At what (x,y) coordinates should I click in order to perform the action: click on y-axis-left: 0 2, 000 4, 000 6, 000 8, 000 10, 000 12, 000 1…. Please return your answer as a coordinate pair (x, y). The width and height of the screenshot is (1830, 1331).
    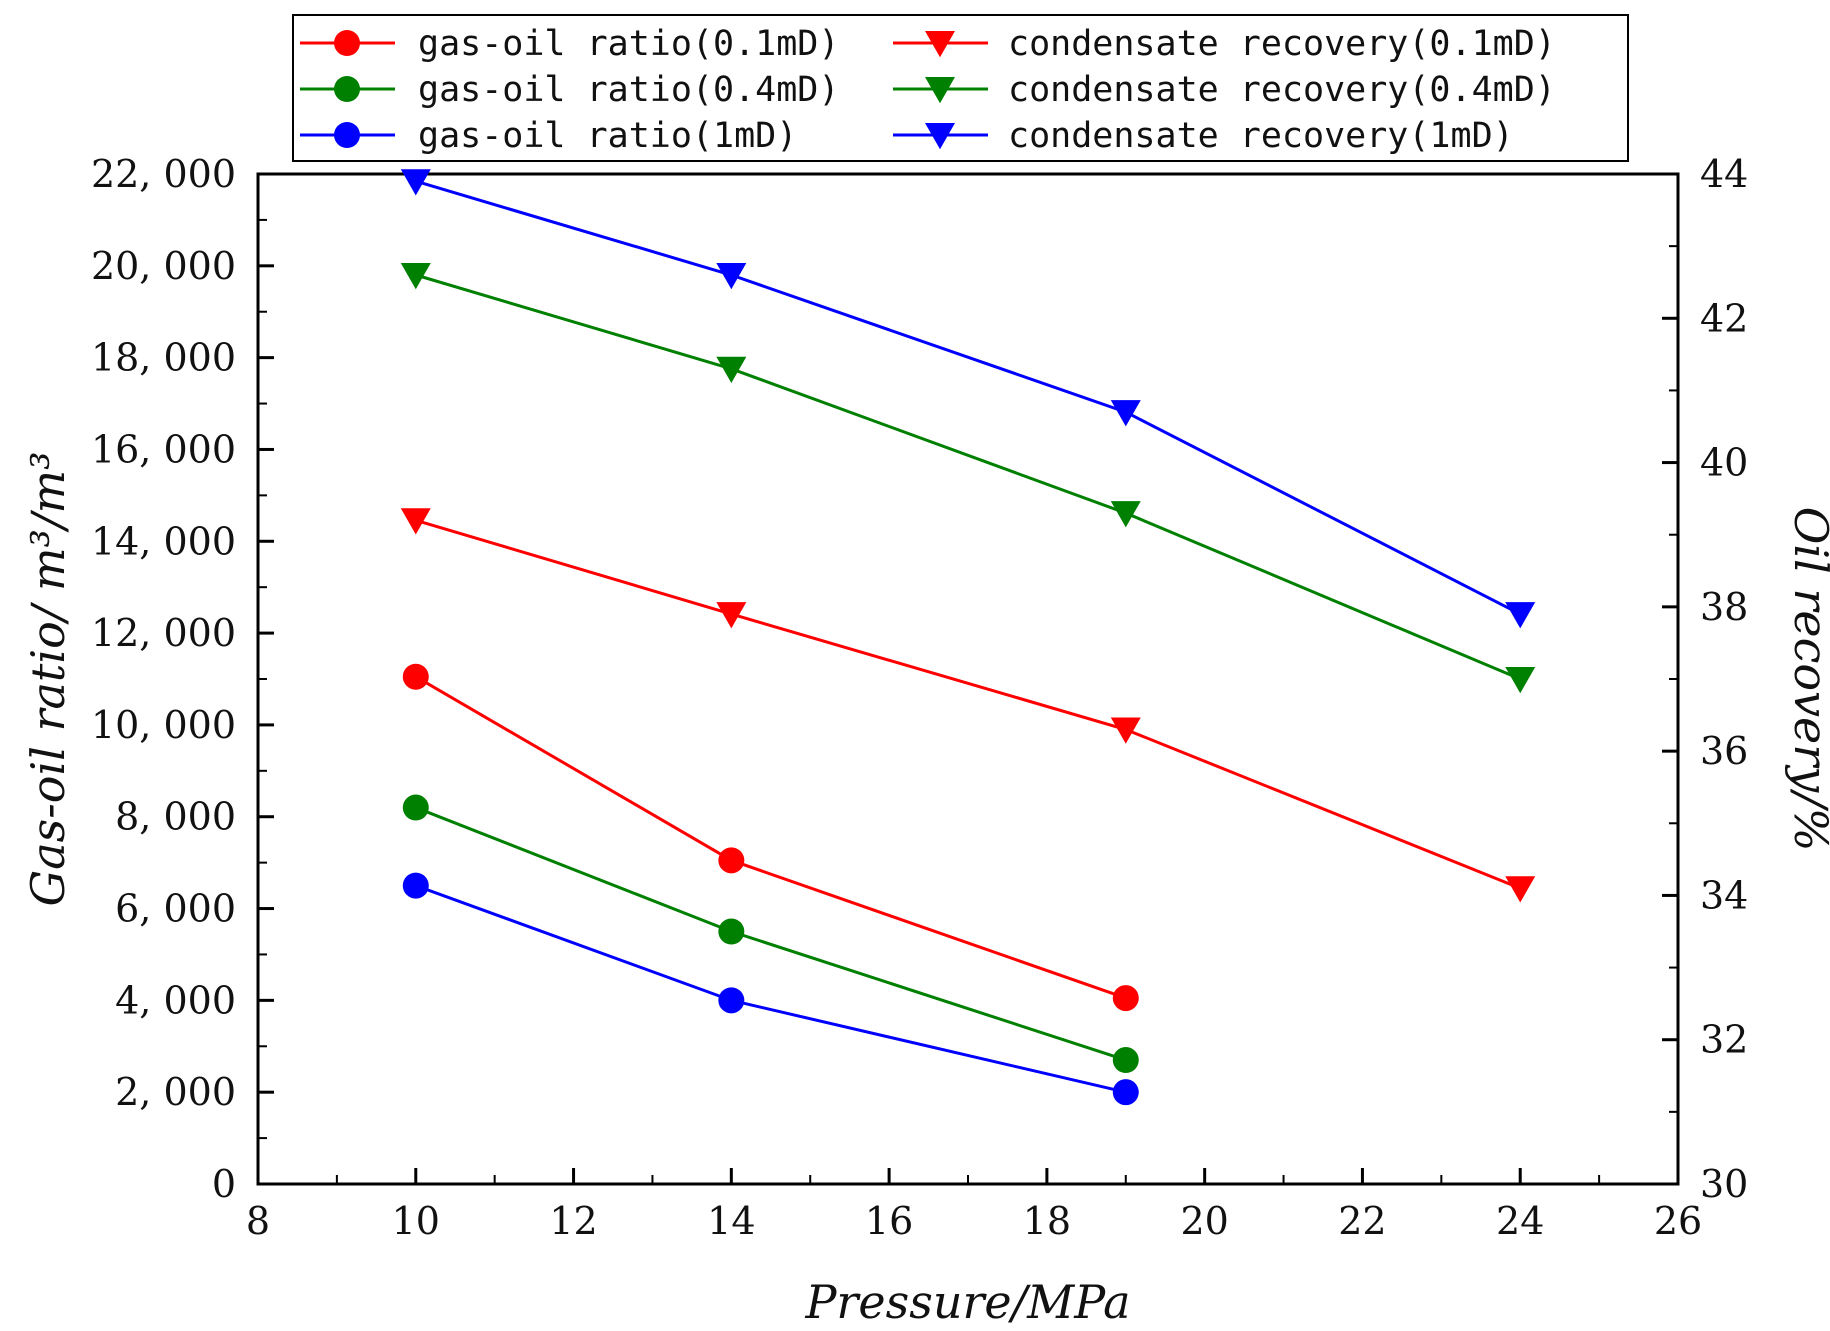
    Looking at the image, I should click on (182, 679).